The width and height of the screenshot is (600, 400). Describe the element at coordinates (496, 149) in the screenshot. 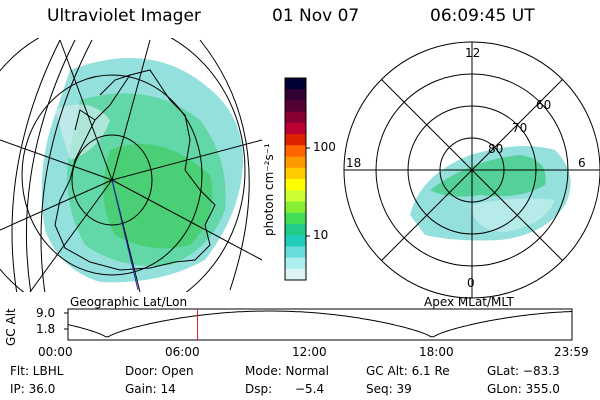

I see `lat-label: 80` at that location.